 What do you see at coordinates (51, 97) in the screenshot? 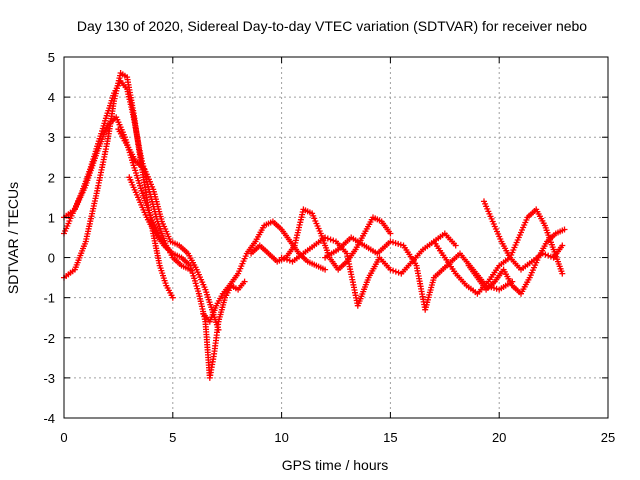
I see `y-tick-label: 4` at bounding box center [51, 97].